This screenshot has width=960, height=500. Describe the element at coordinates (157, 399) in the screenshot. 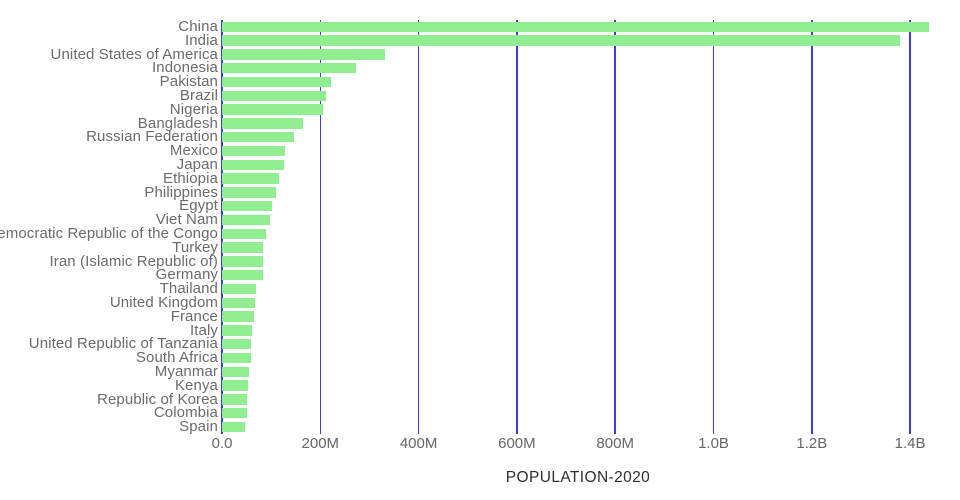

I see `category-label: Republic of Korea` at that location.